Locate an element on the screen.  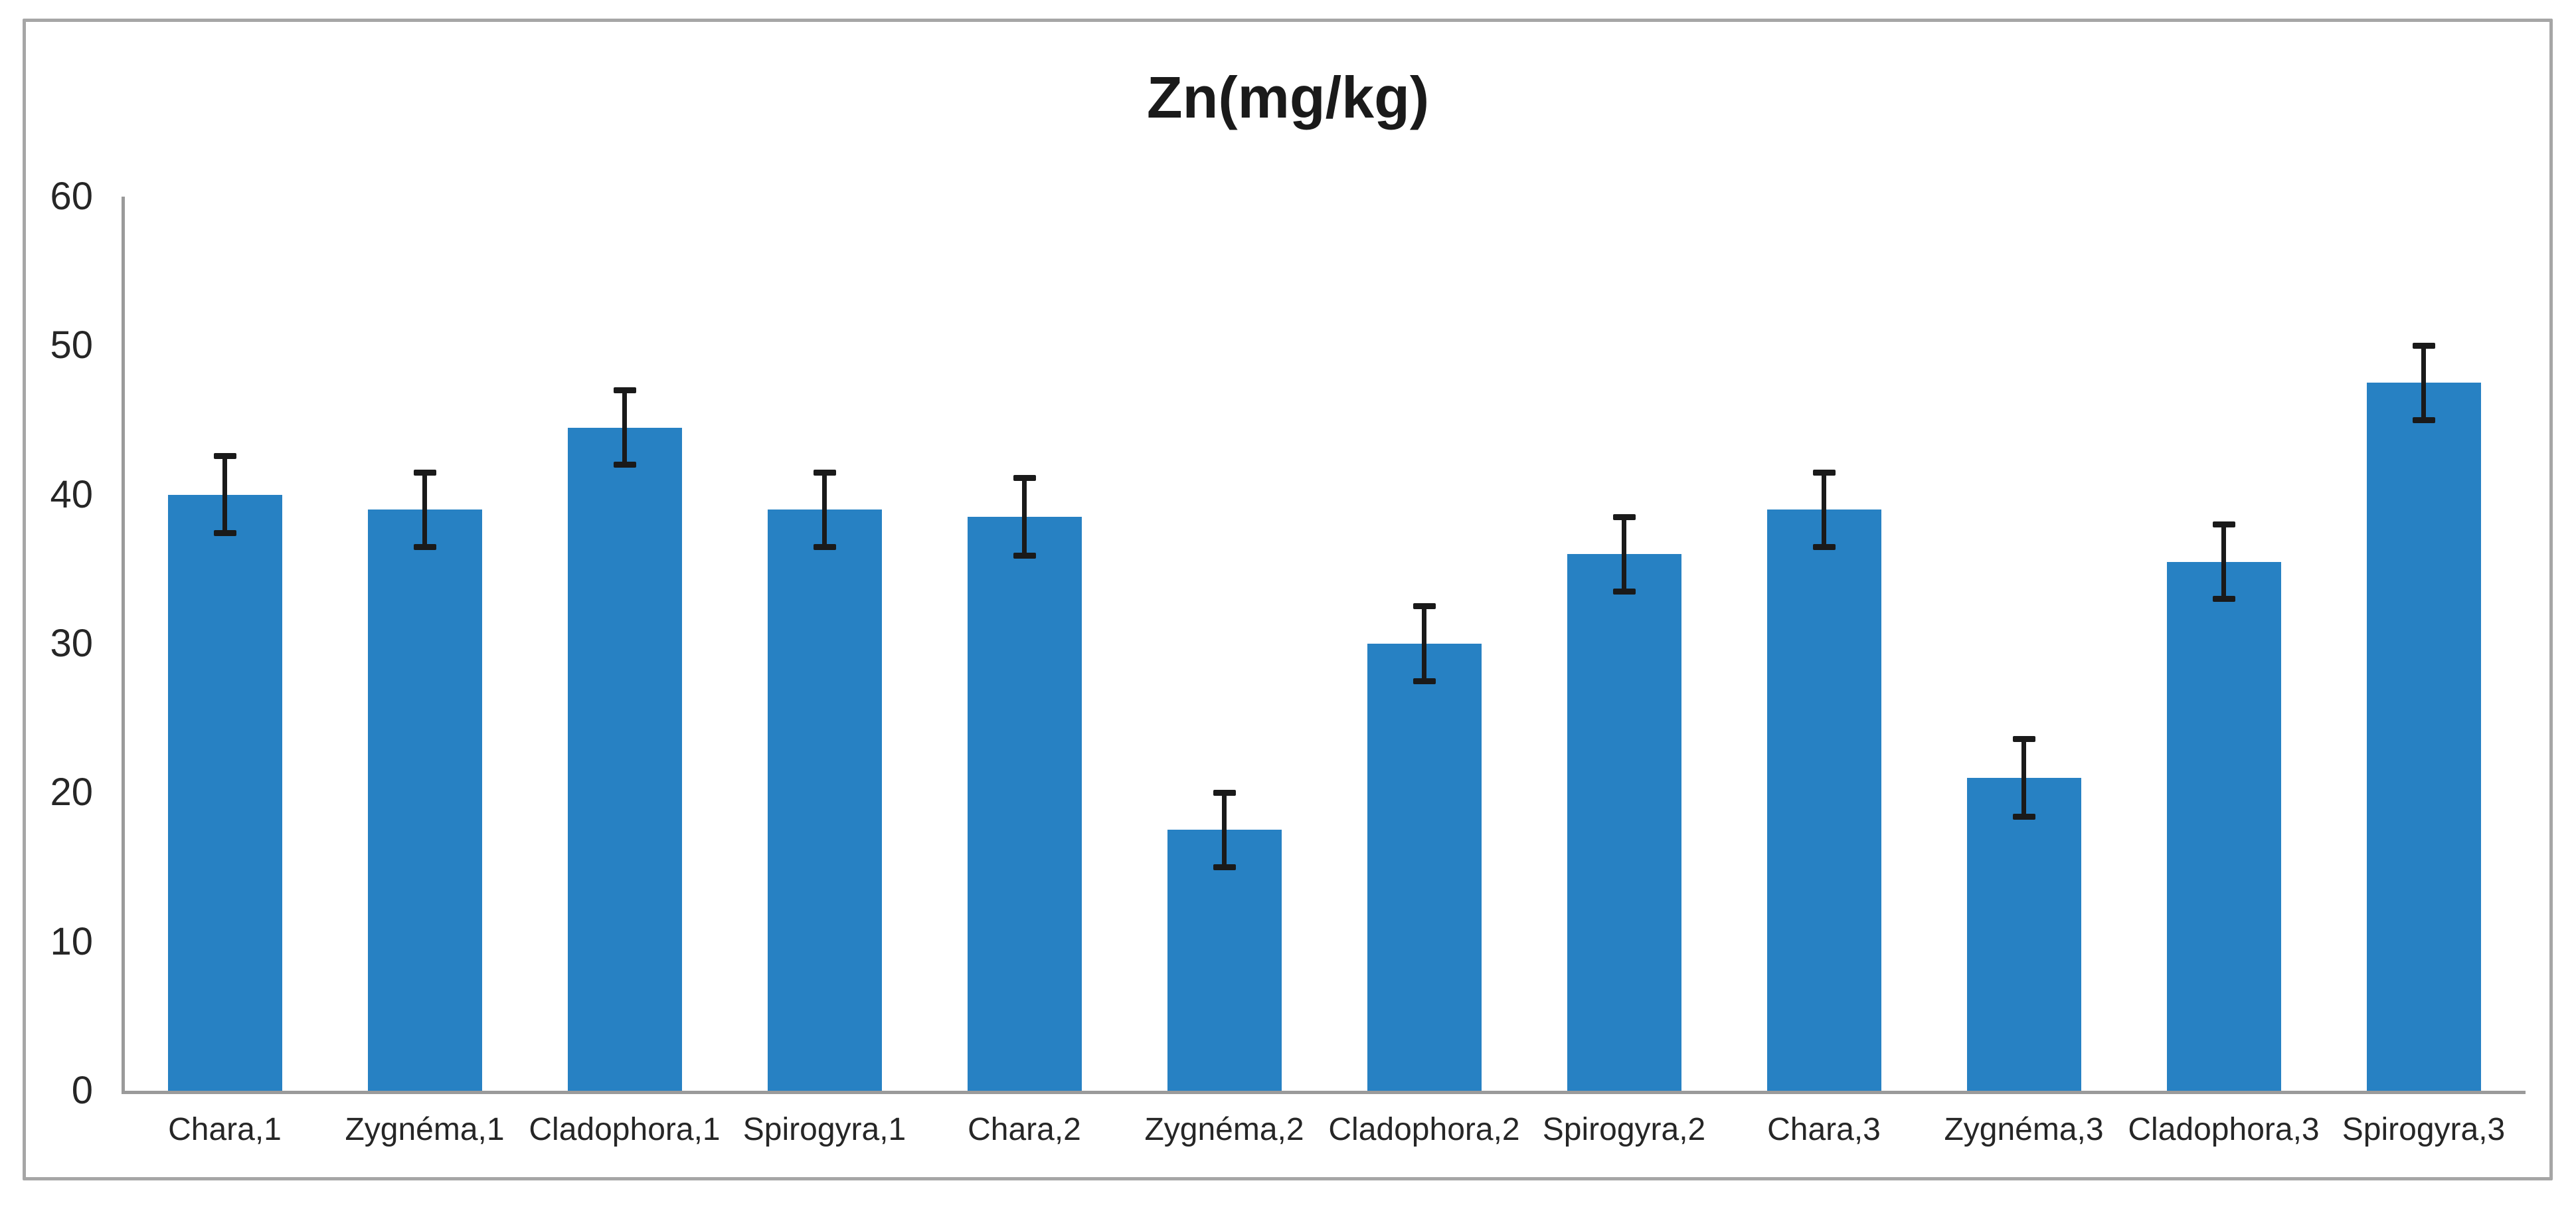
y-tick-label: 60 is located at coordinates (71, 196).